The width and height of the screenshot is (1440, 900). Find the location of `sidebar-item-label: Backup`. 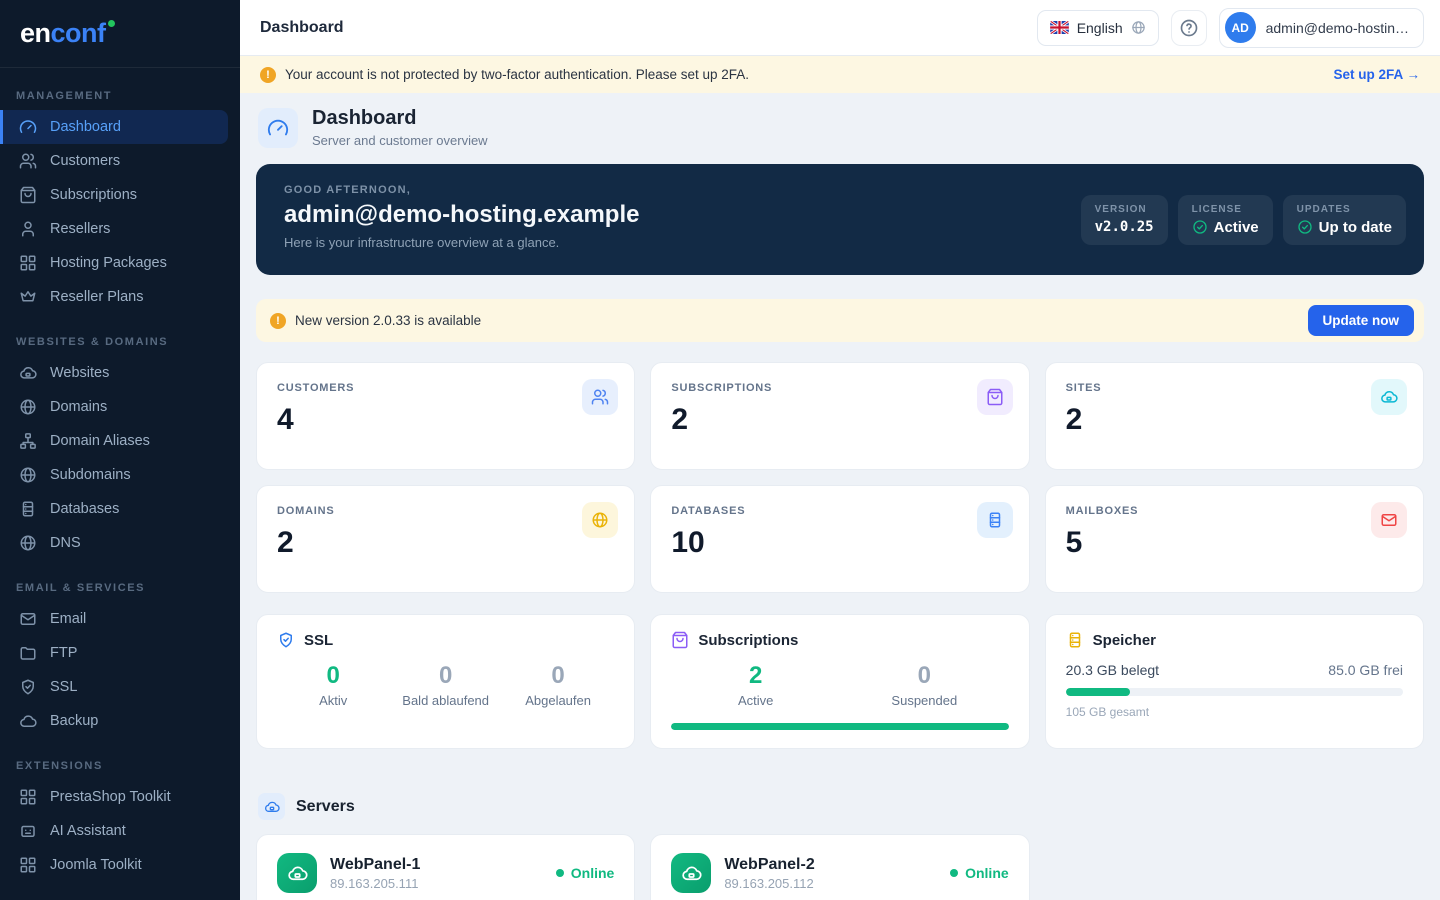

sidebar-item-label: Backup is located at coordinates (74, 721).